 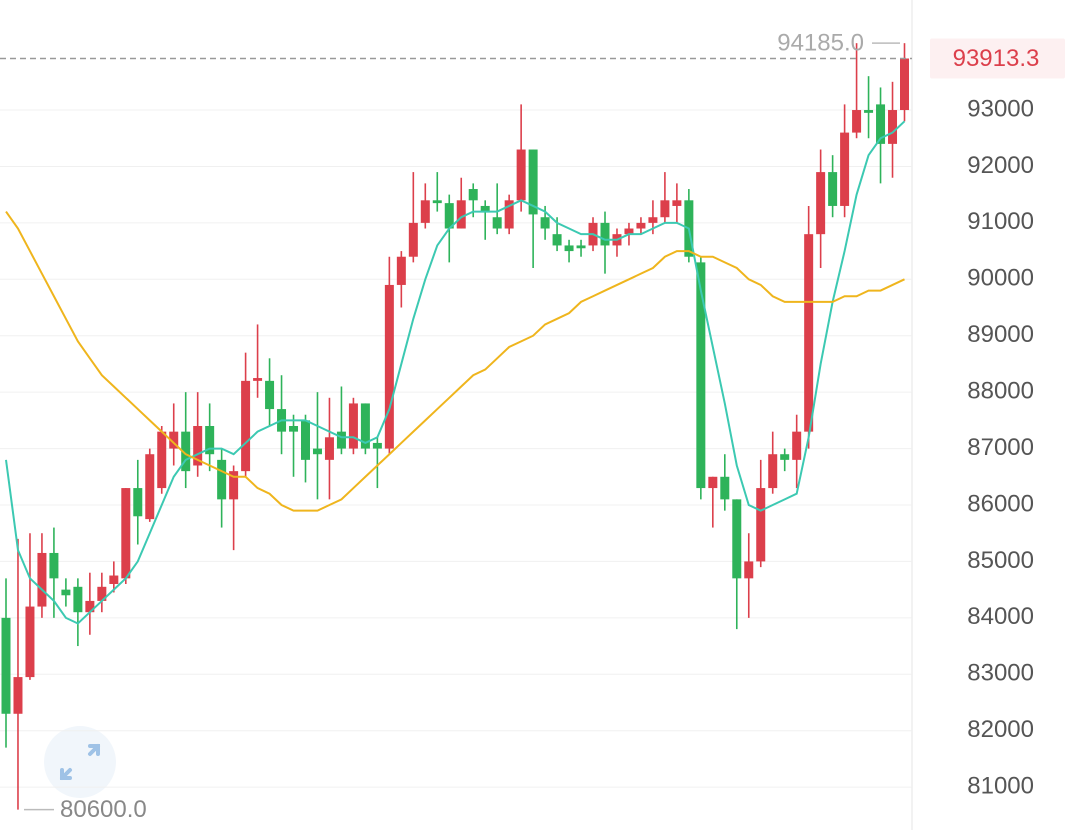 I want to click on last-price-tag, so click(x=997, y=58).